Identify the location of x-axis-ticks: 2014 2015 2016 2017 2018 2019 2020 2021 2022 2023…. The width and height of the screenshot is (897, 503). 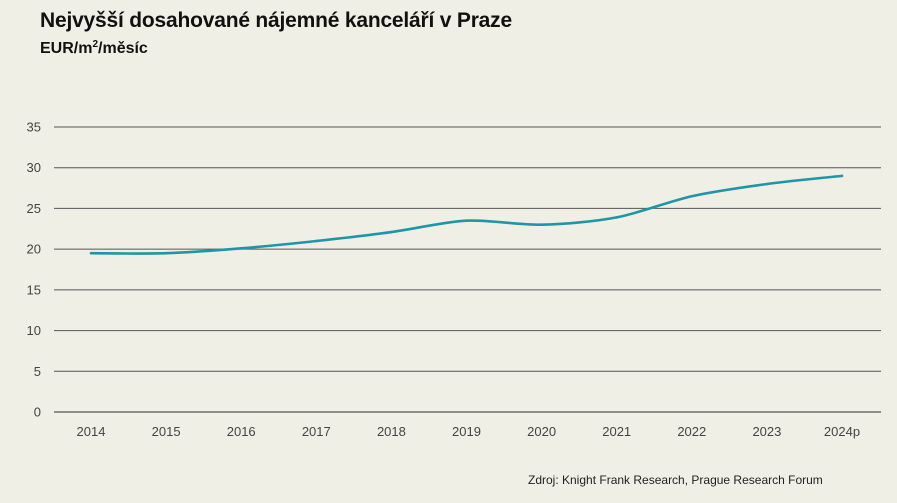
(469, 431).